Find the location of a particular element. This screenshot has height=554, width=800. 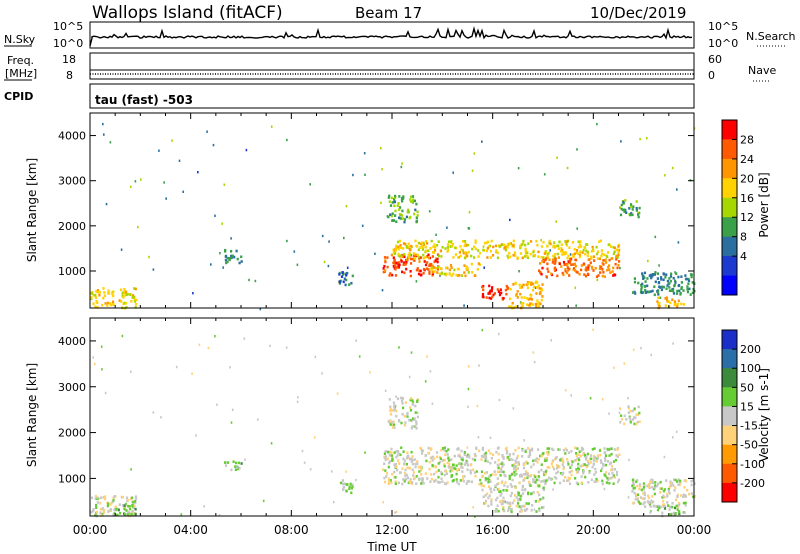

power-colorbar-tick-label: 4 is located at coordinates (743, 256).